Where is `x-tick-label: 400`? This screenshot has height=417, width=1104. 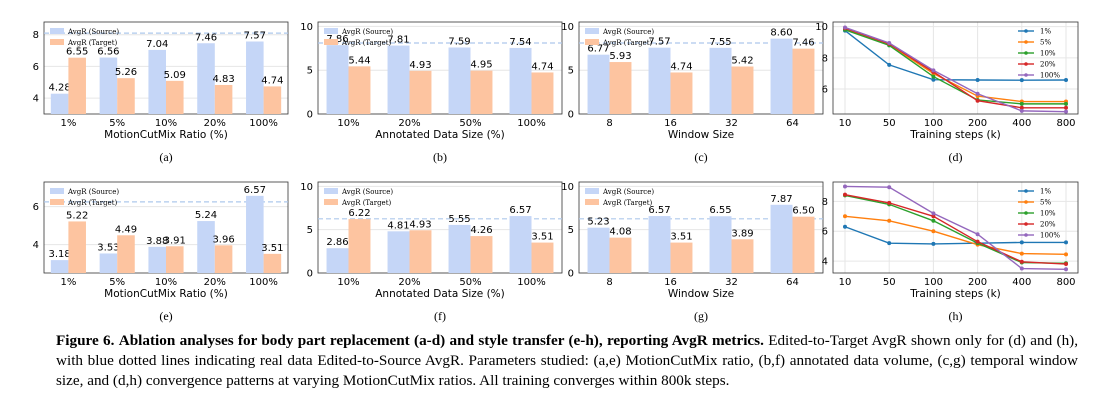 x-tick-label: 400 is located at coordinates (1021, 123).